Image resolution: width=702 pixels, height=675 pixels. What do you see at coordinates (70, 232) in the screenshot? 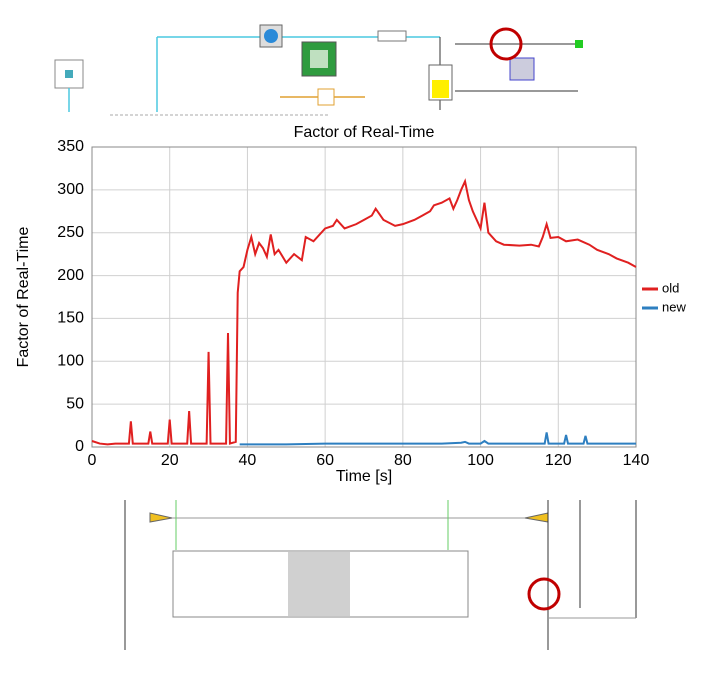
I see `y-tick-label: 250` at bounding box center [70, 232].